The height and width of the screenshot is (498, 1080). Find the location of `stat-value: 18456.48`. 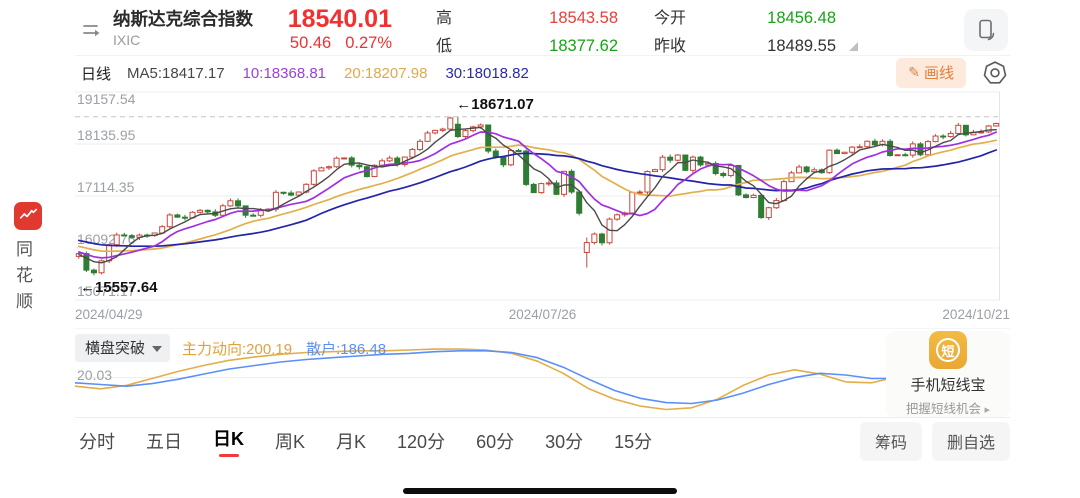

stat-value: 18456.48 is located at coordinates (801, 17).